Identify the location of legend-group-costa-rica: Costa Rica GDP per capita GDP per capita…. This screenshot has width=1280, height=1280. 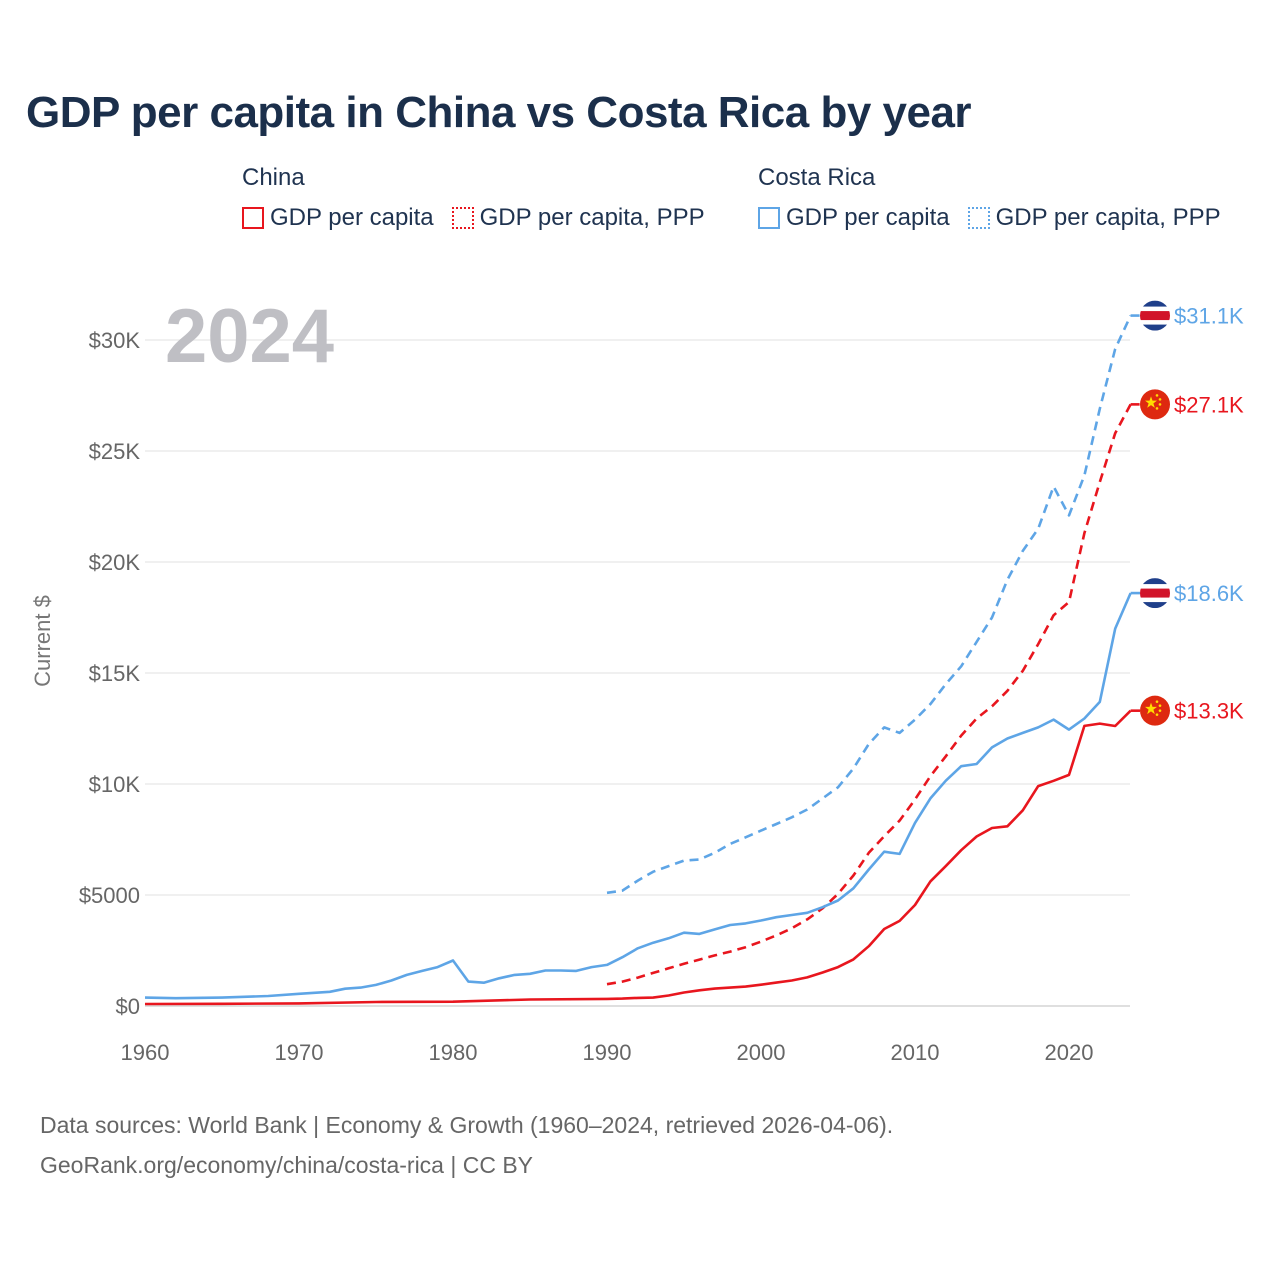
(989, 197).